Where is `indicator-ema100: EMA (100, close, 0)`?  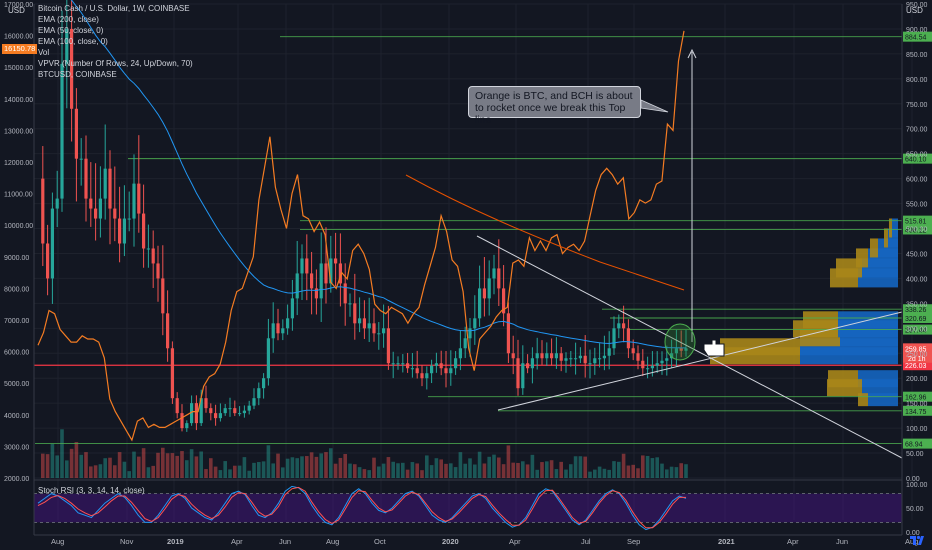
indicator-ema100: EMA (100, close, 0) is located at coordinates (73, 41).